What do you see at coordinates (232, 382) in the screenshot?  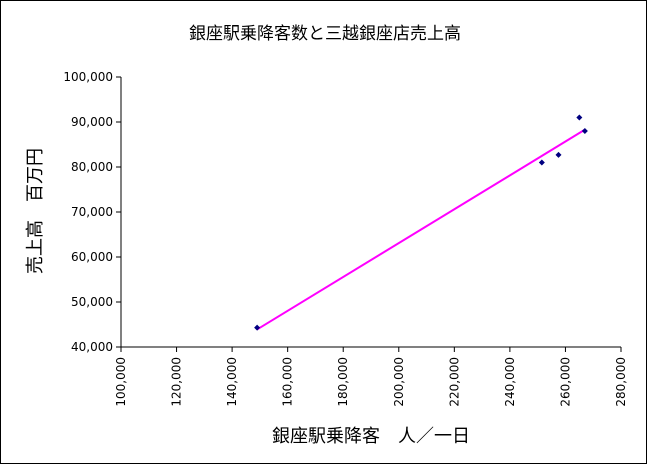 I see `x-tick-label: 140,000` at bounding box center [232, 382].